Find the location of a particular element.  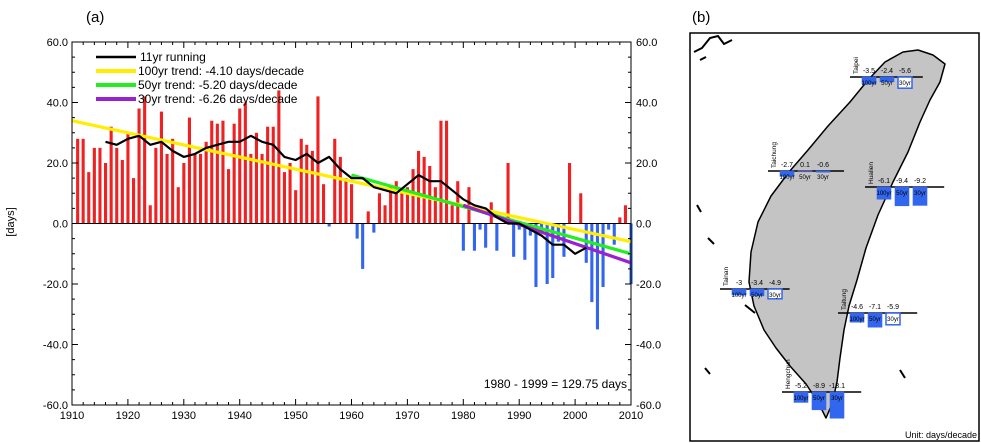

bar-1974 is located at coordinates (430, 195).